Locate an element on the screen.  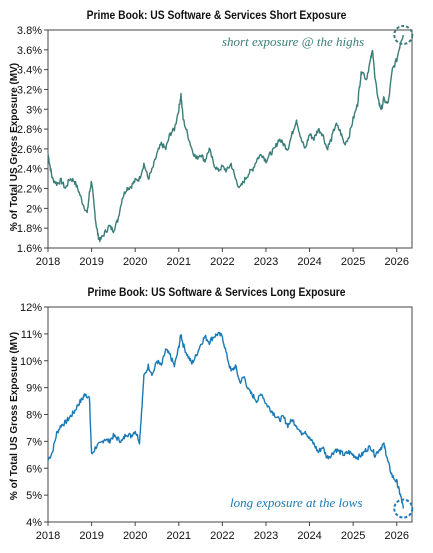
y-tick-label: 3.8% is located at coordinates (29, 31).